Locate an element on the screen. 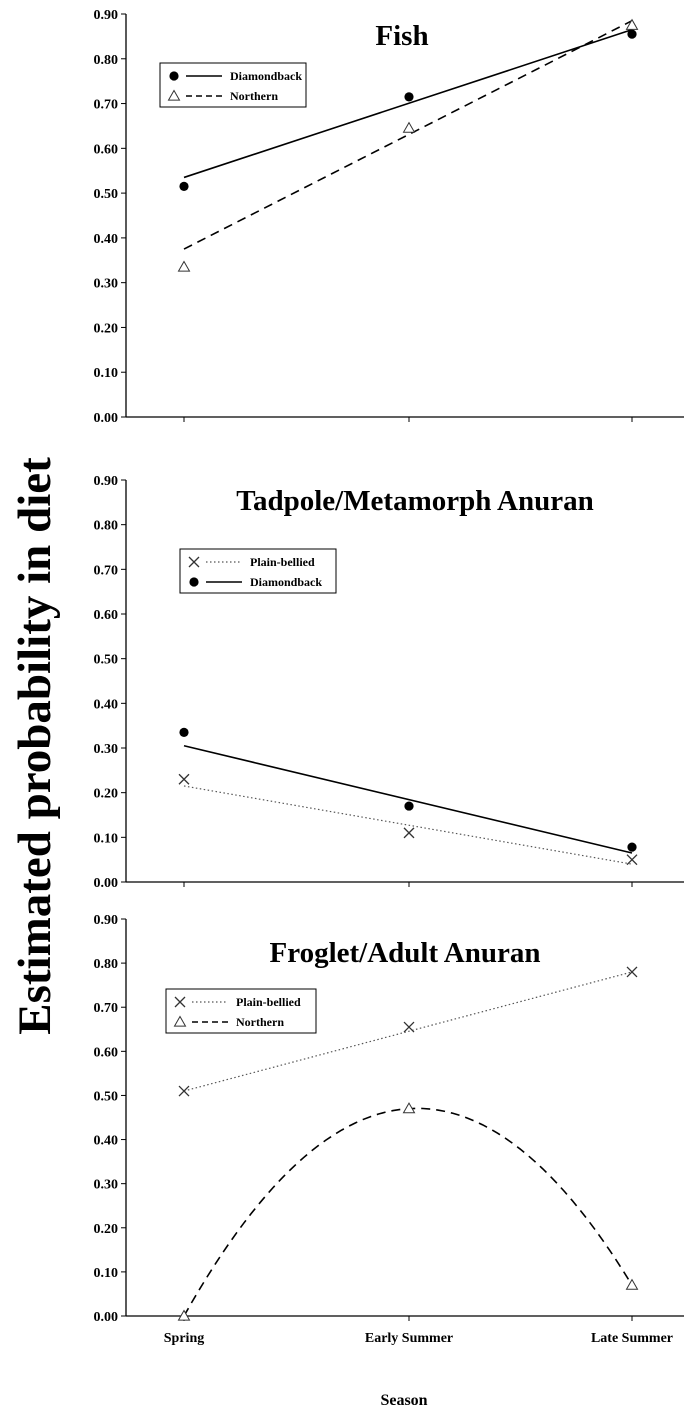 The width and height of the screenshot is (684, 1412). x-tick-label: Early Summer is located at coordinates (409, 1338).